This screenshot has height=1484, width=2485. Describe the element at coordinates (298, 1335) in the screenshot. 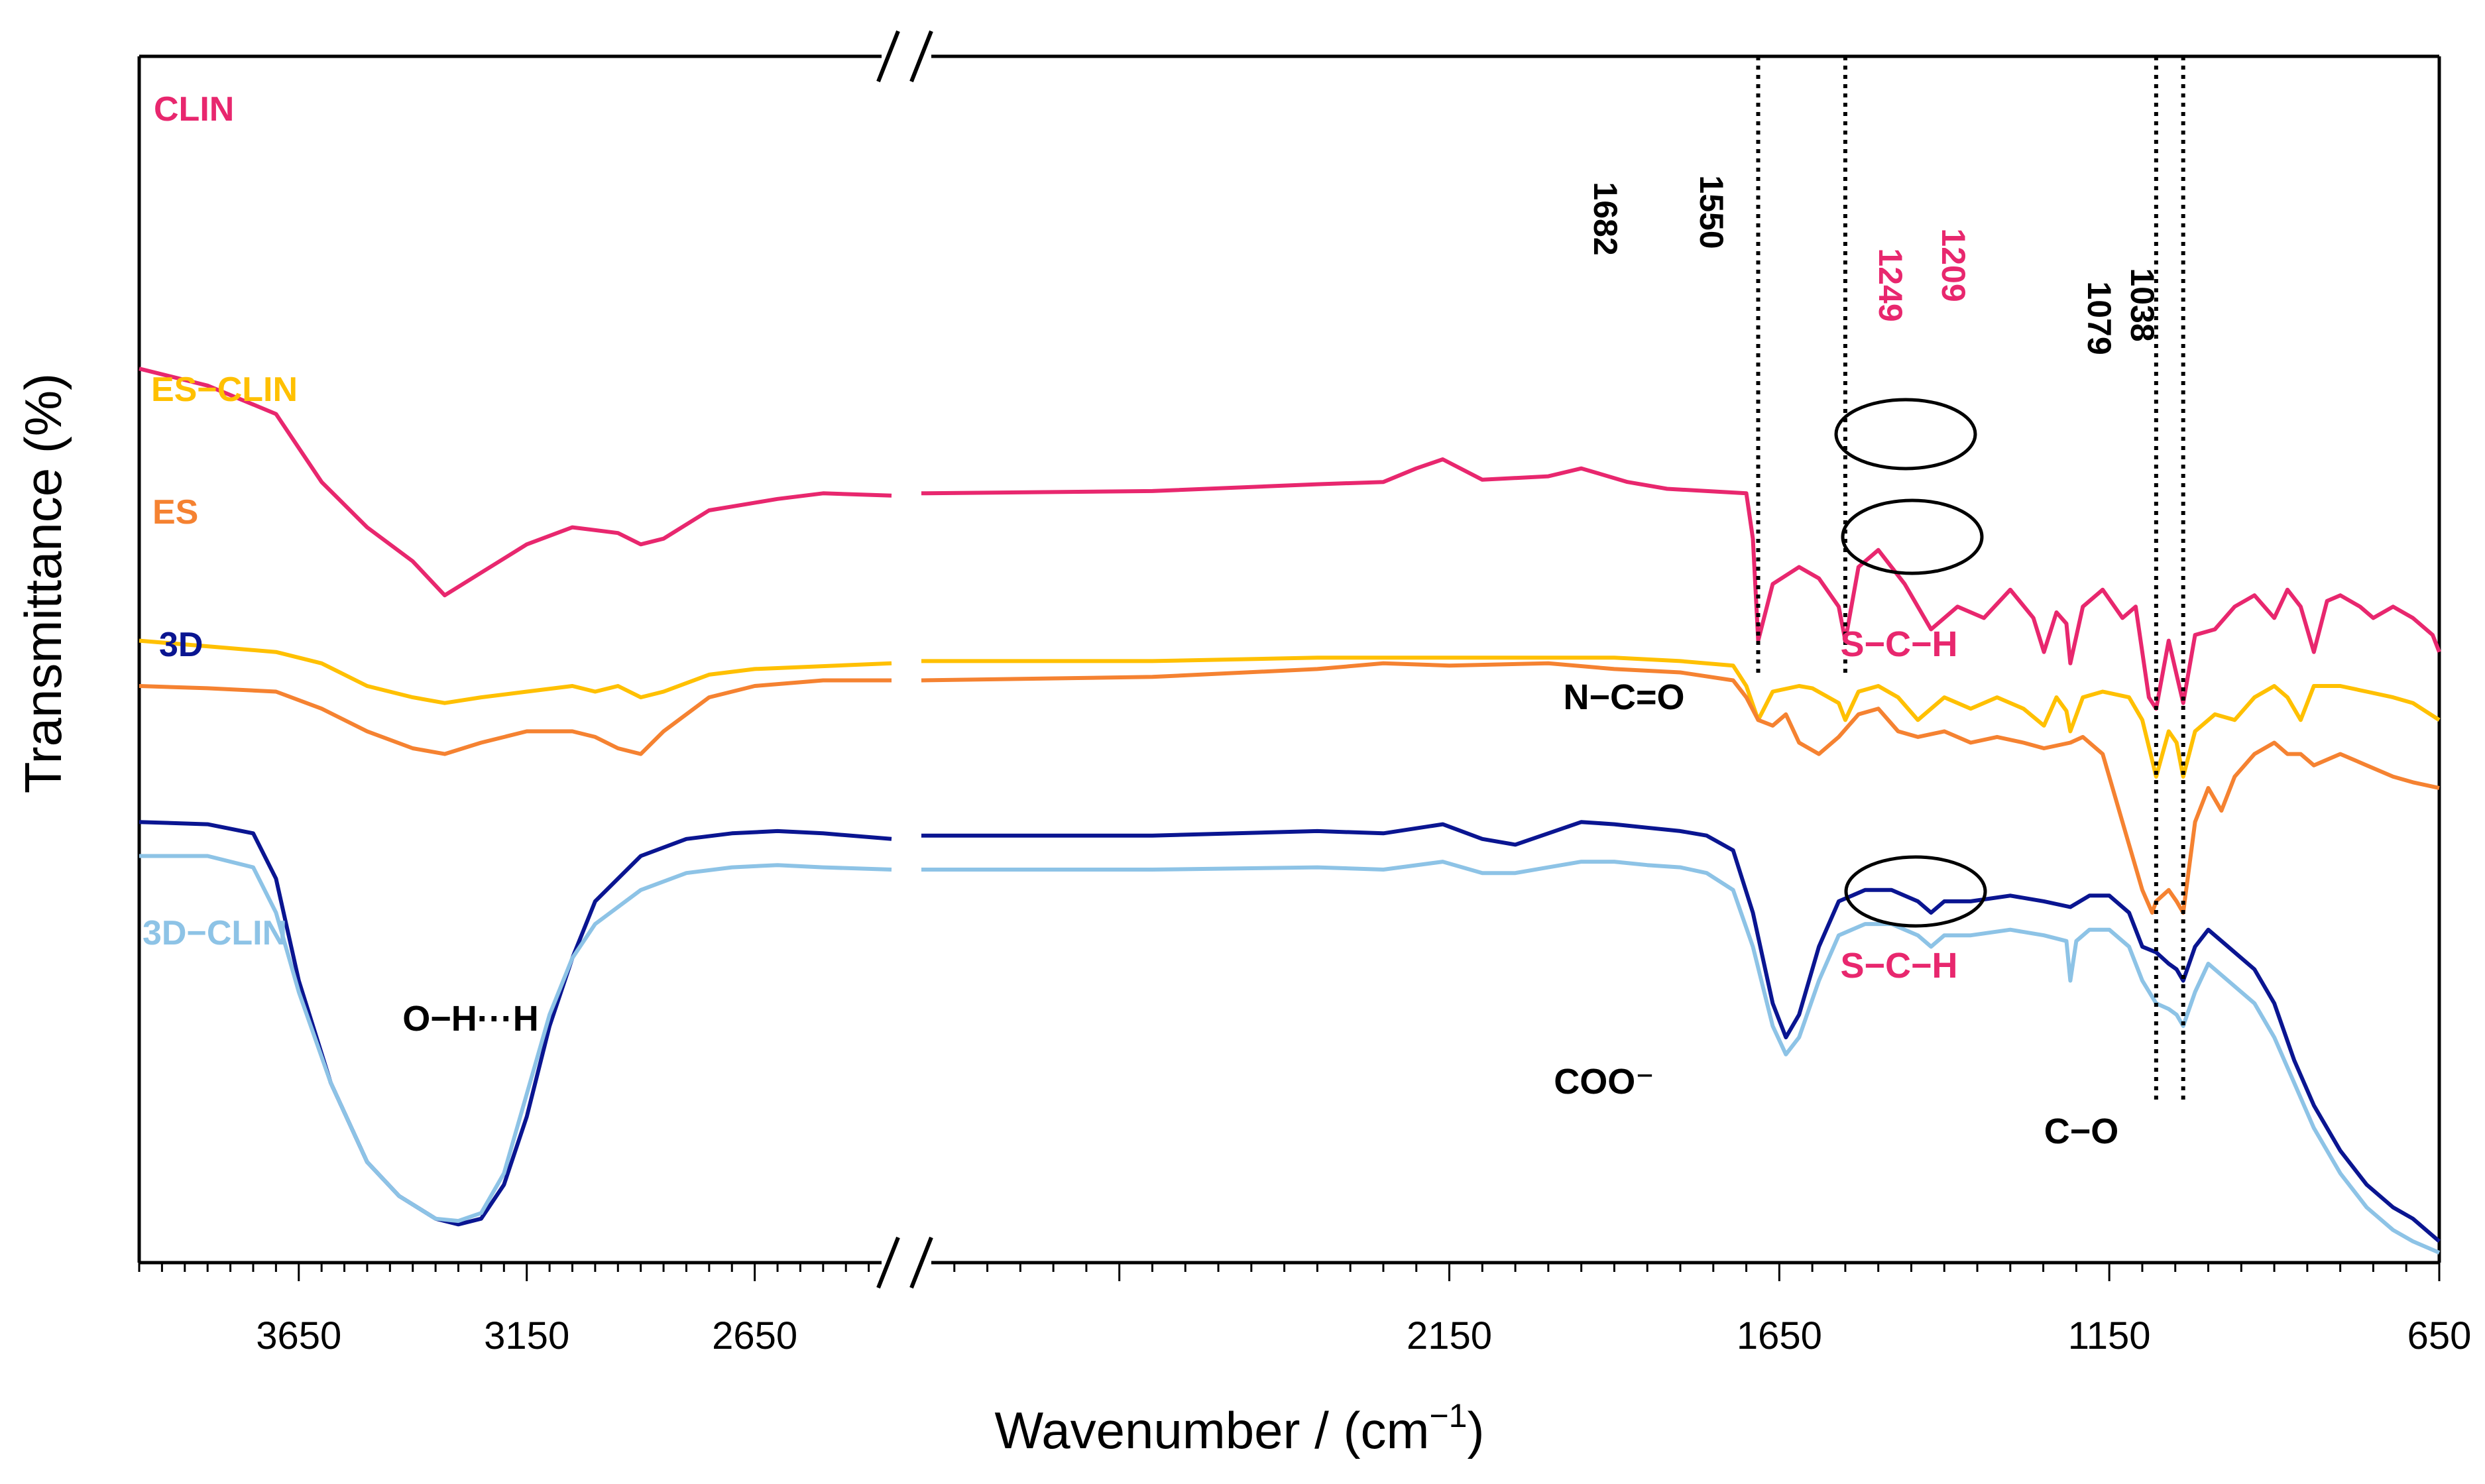

I see `x-tick-label: 3650` at that location.